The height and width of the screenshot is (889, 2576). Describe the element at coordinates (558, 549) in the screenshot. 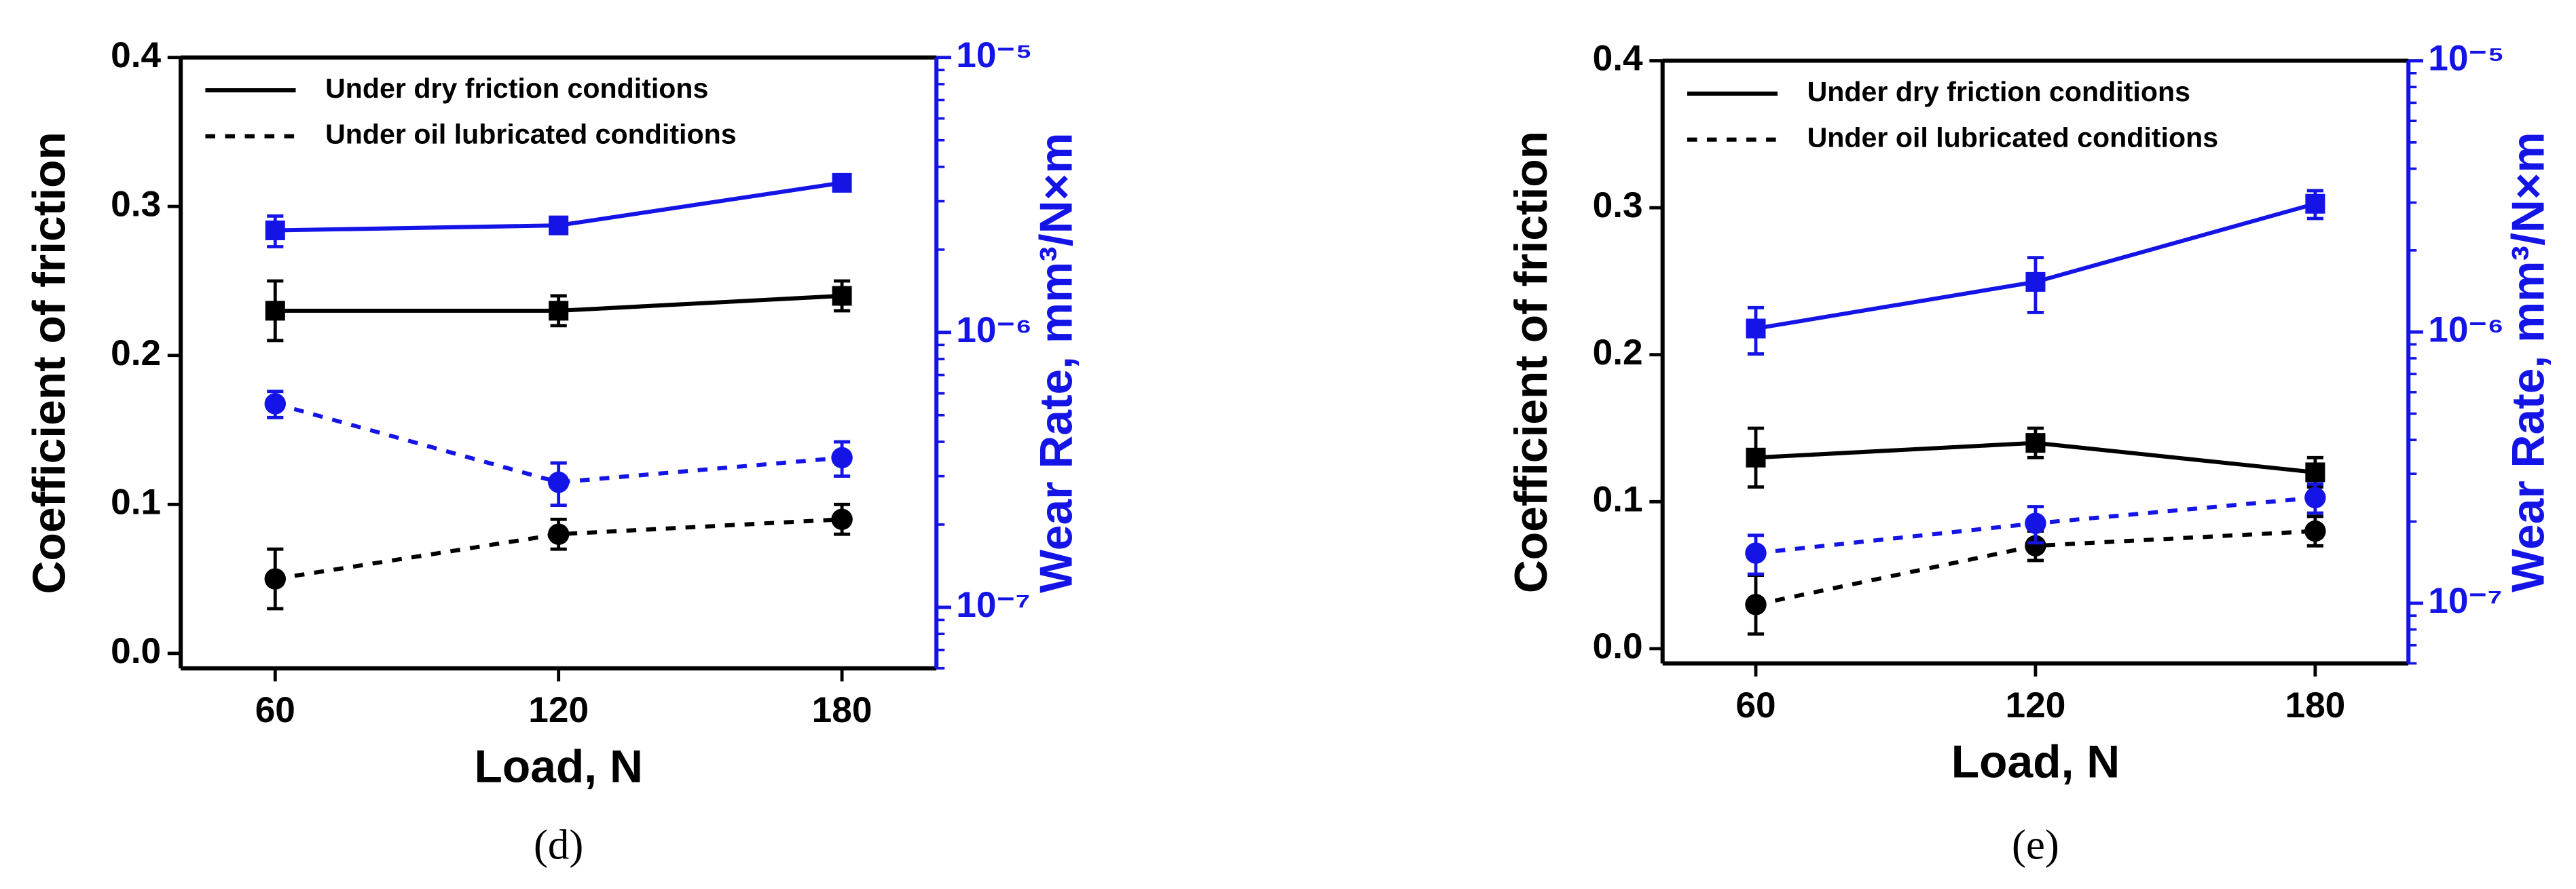

I see `series-line` at that location.